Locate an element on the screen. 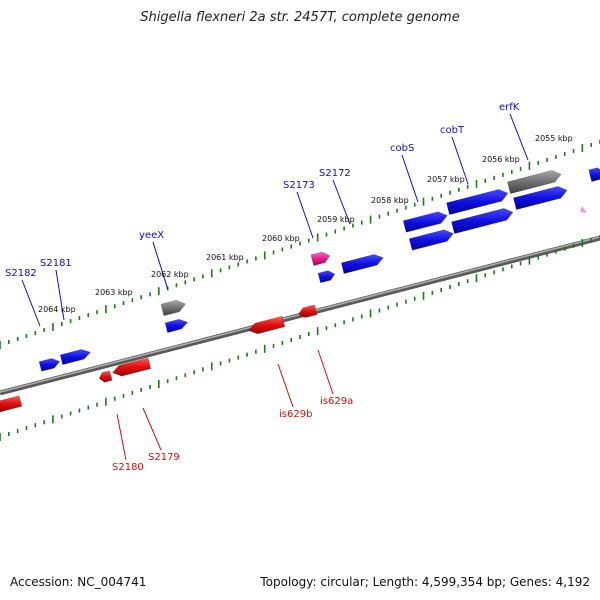 The image size is (600, 600). gene-label: S2182 is located at coordinates (21, 273).